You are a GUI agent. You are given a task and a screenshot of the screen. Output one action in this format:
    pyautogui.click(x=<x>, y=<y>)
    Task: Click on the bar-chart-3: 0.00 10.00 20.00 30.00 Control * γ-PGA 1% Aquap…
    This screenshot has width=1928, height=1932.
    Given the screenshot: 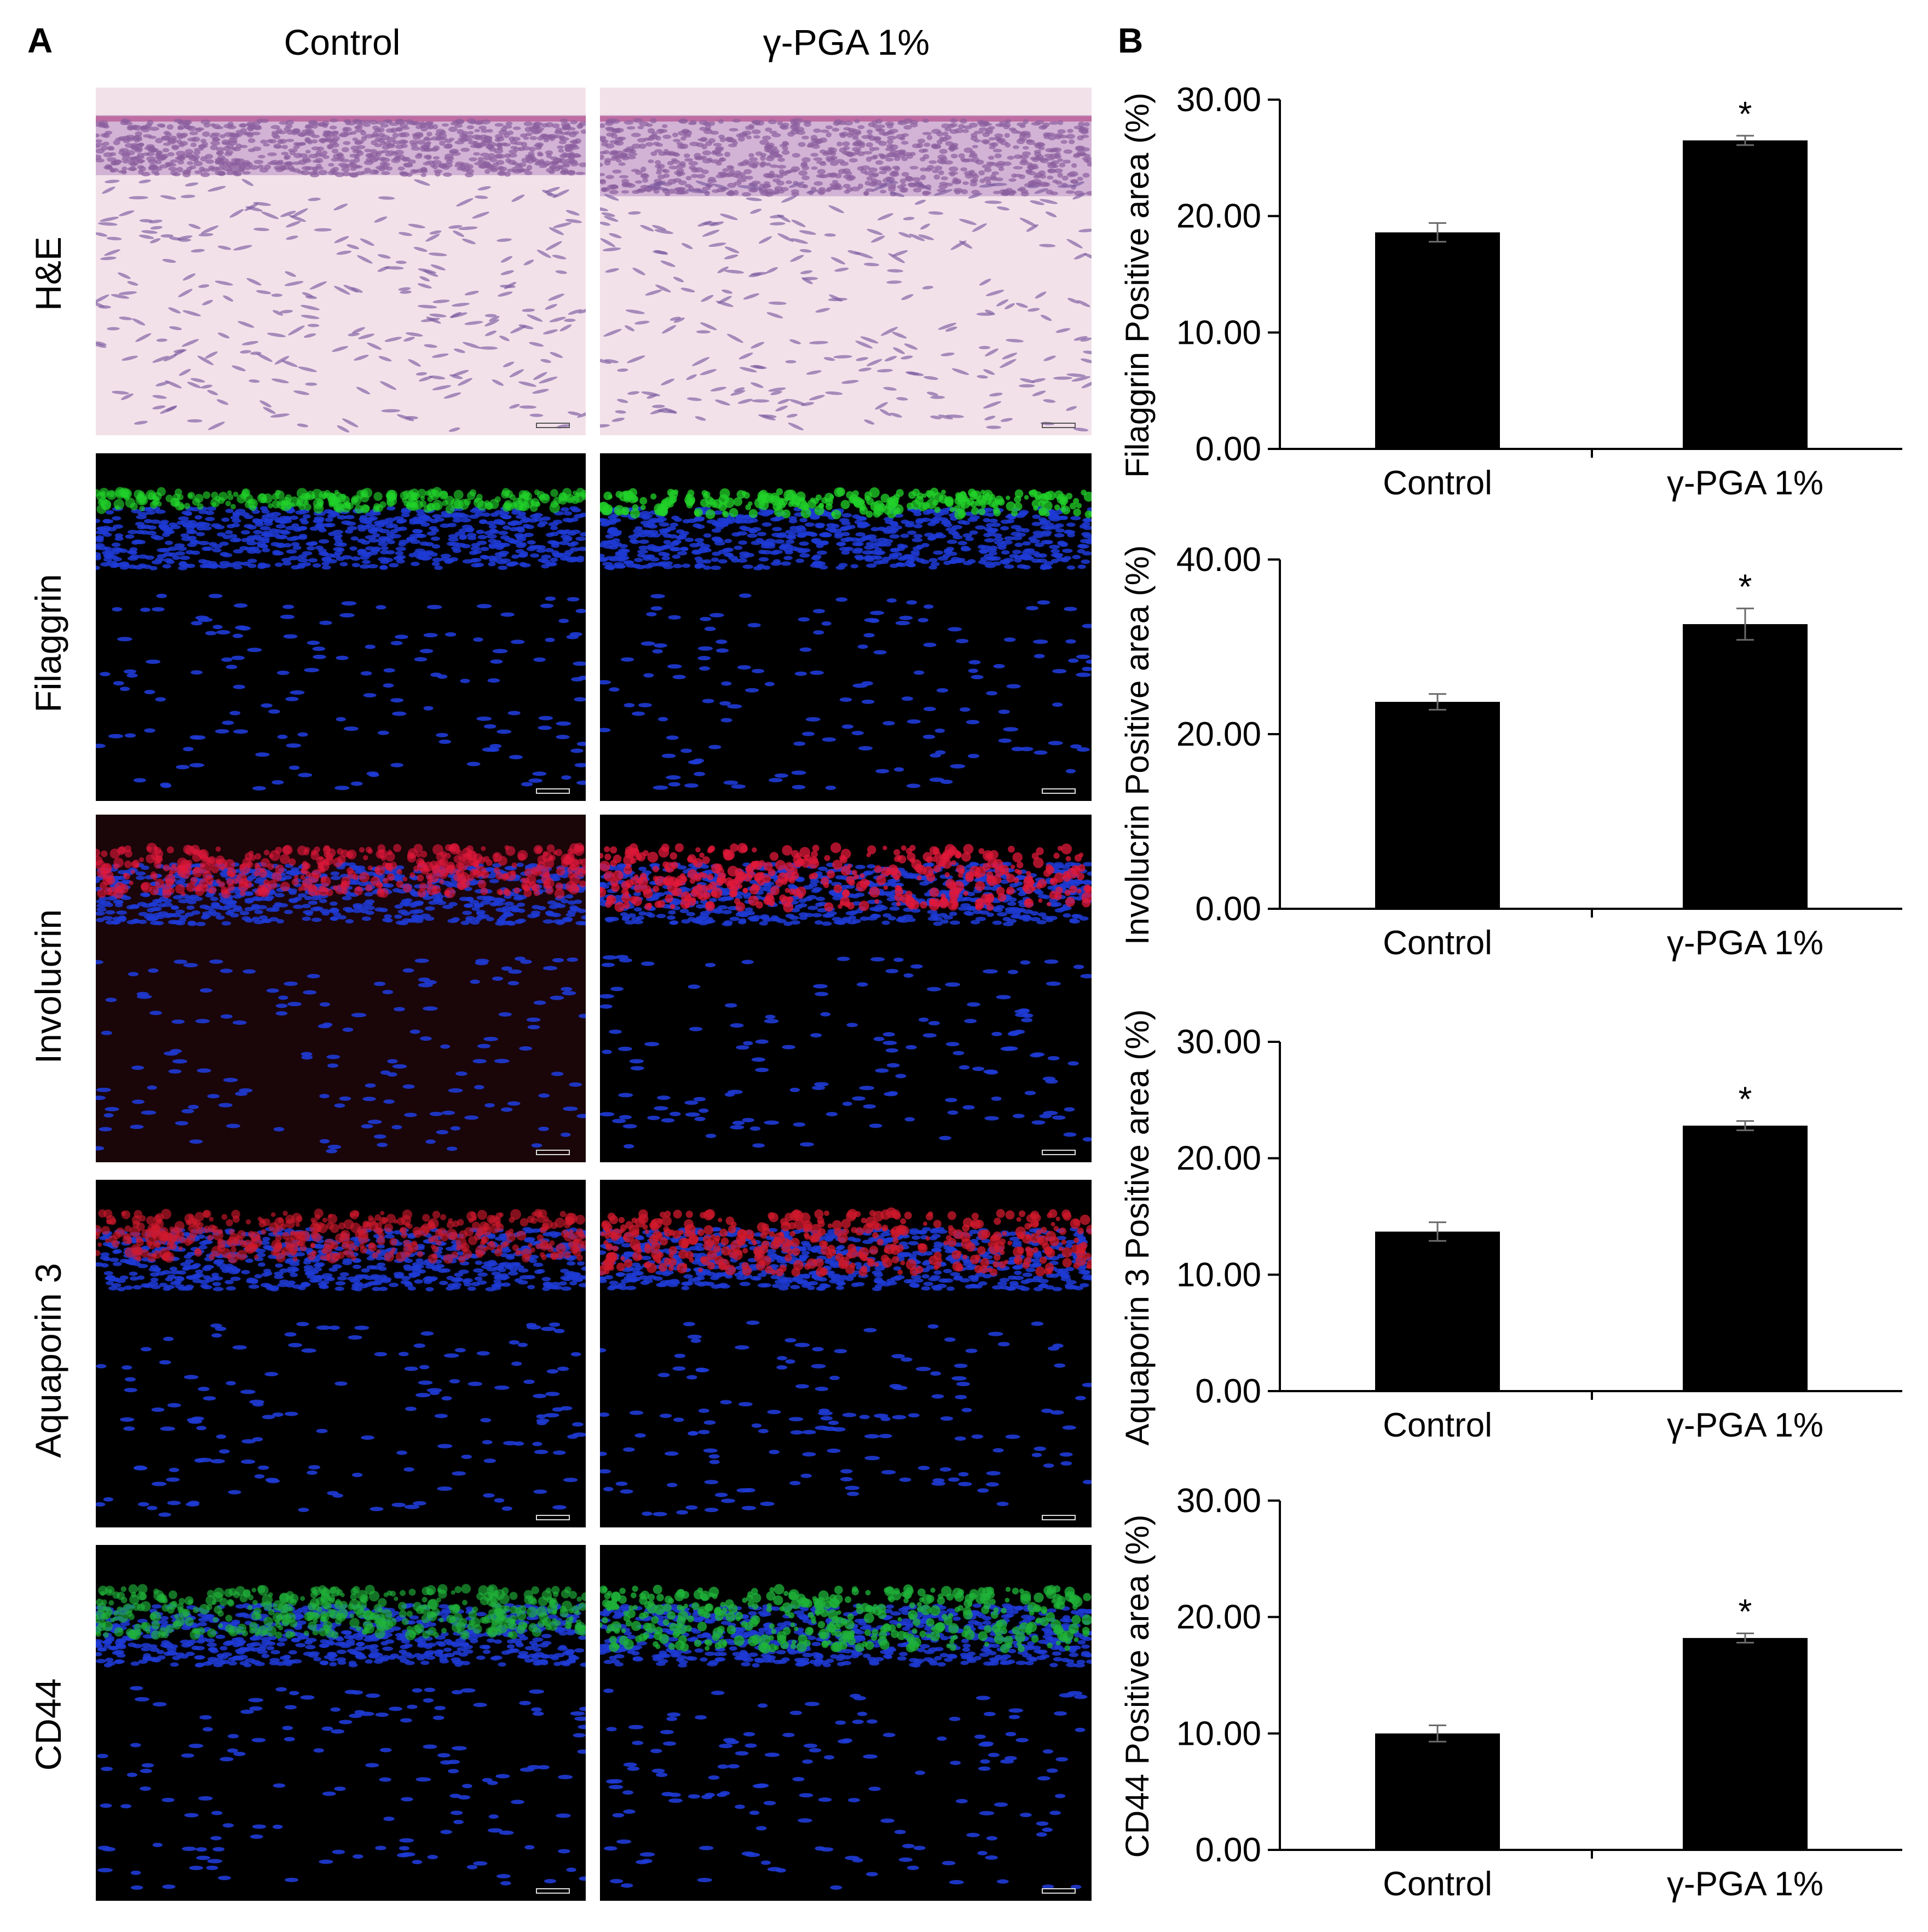 What is the action you would take?
    pyautogui.click(x=1510, y=1227)
    